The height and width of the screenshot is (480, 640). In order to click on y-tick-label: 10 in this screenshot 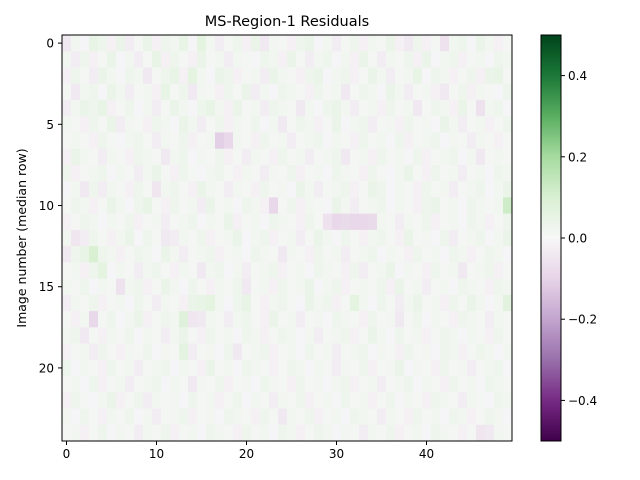, I will do `click(46, 206)`.